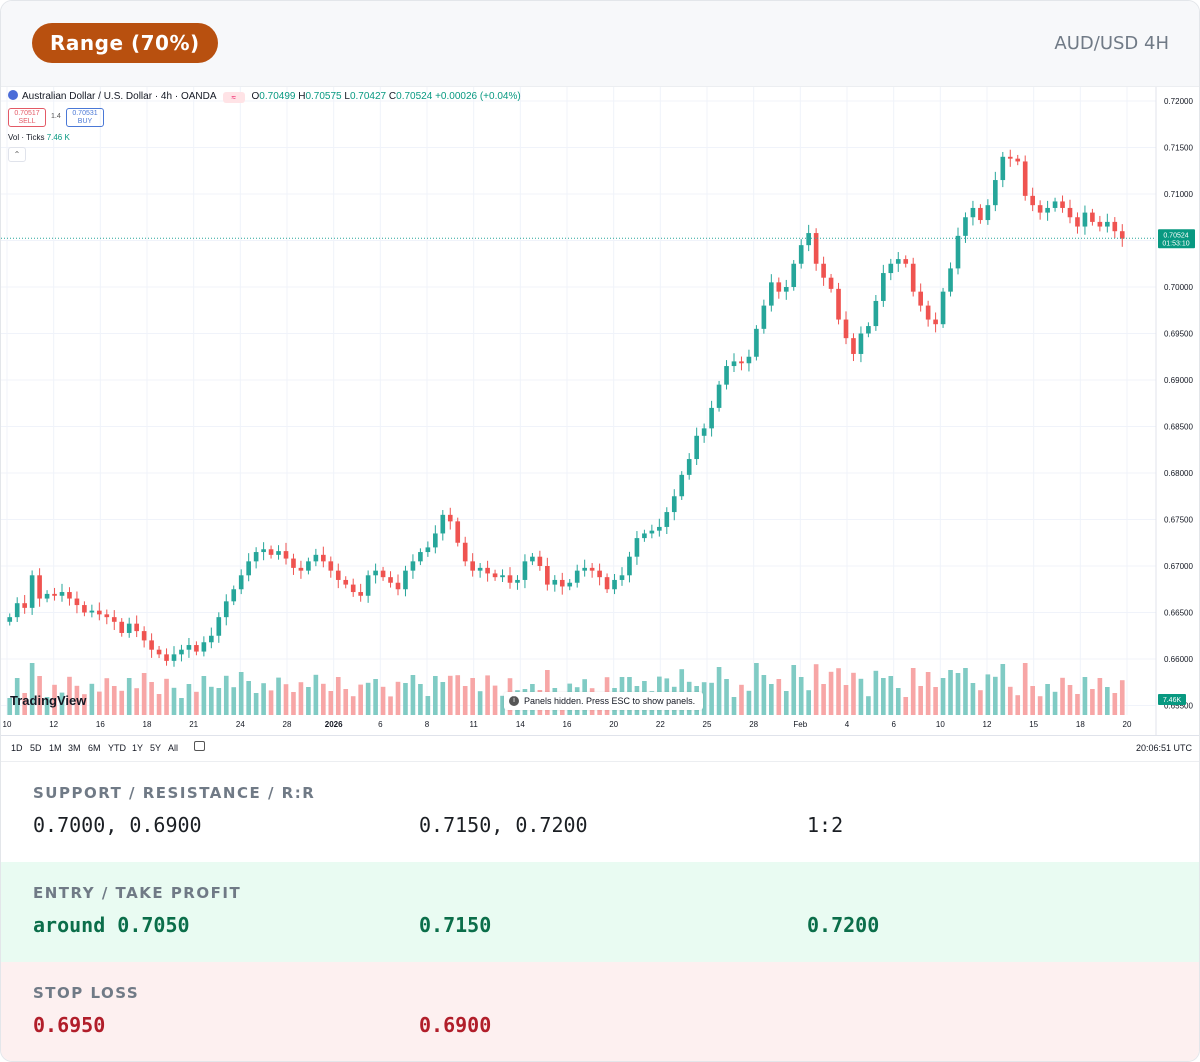  I want to click on time-axis-label: 11, so click(474, 724).